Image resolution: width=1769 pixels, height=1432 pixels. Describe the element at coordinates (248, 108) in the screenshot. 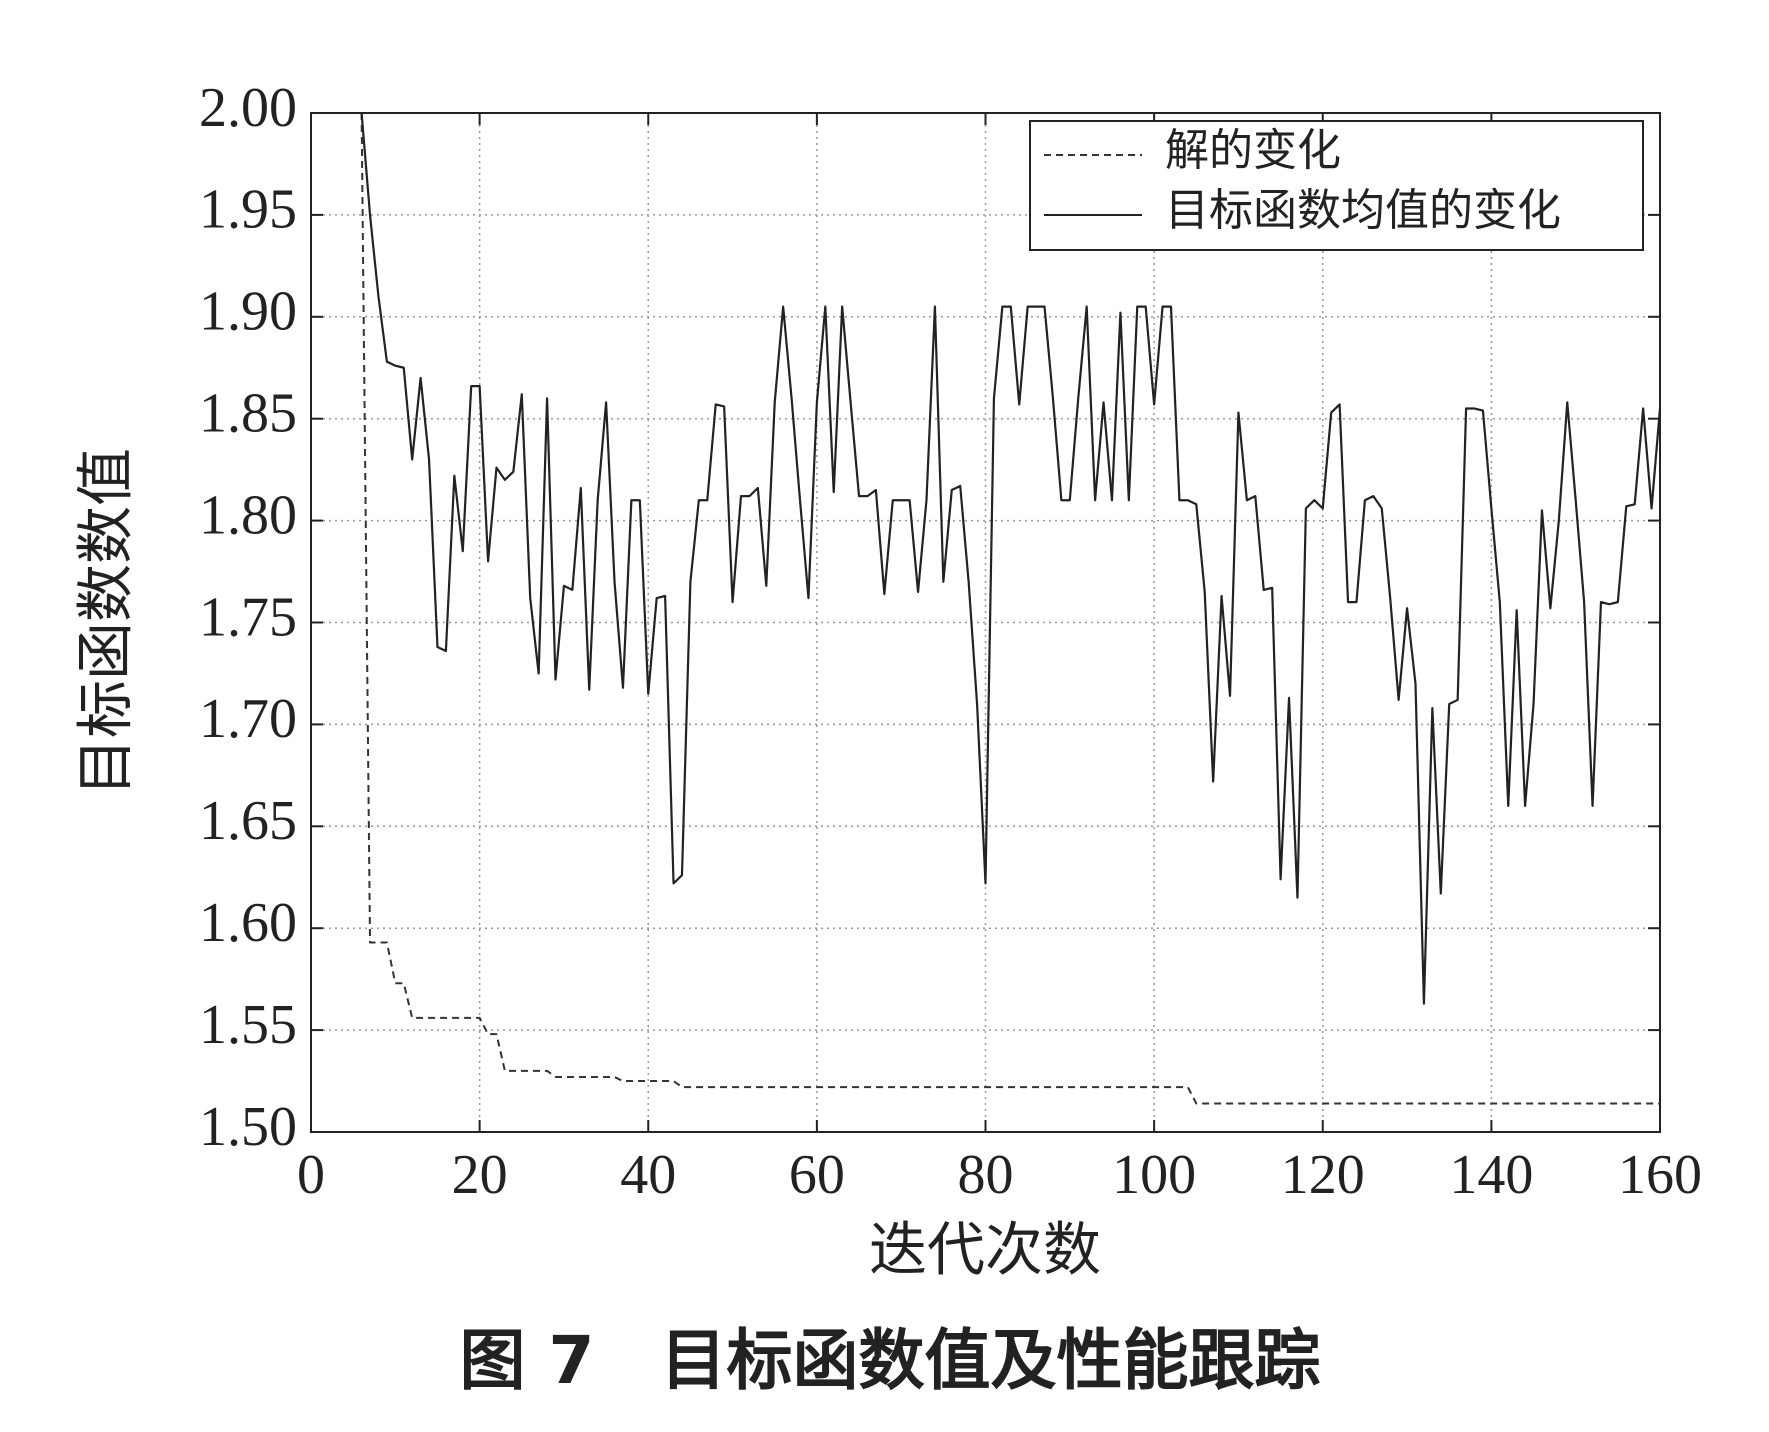

I see `y-tick-label: 2.00` at that location.